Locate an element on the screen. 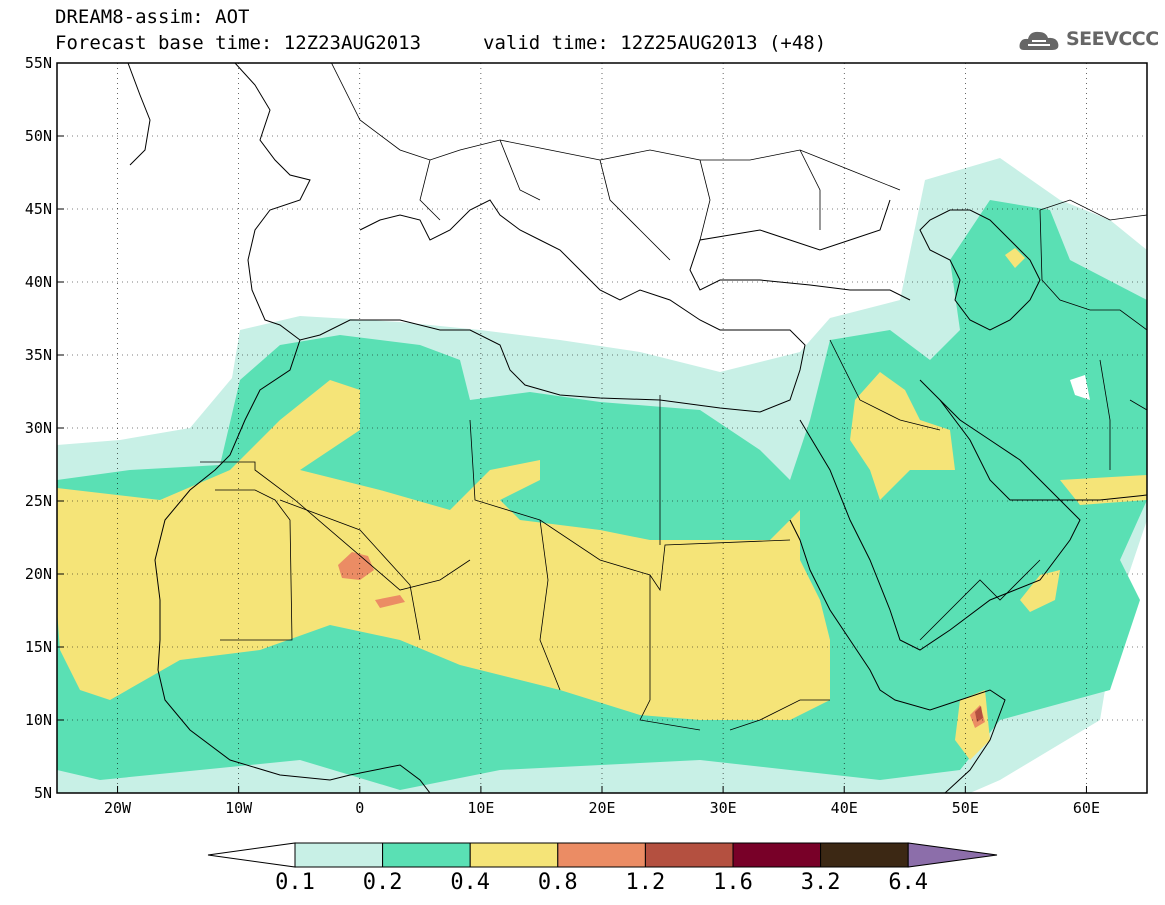 The height and width of the screenshot is (905, 1165). lon-labels: 20W 10W 0 10E 20E 30E 40E 50E 60E is located at coordinates (602, 808).